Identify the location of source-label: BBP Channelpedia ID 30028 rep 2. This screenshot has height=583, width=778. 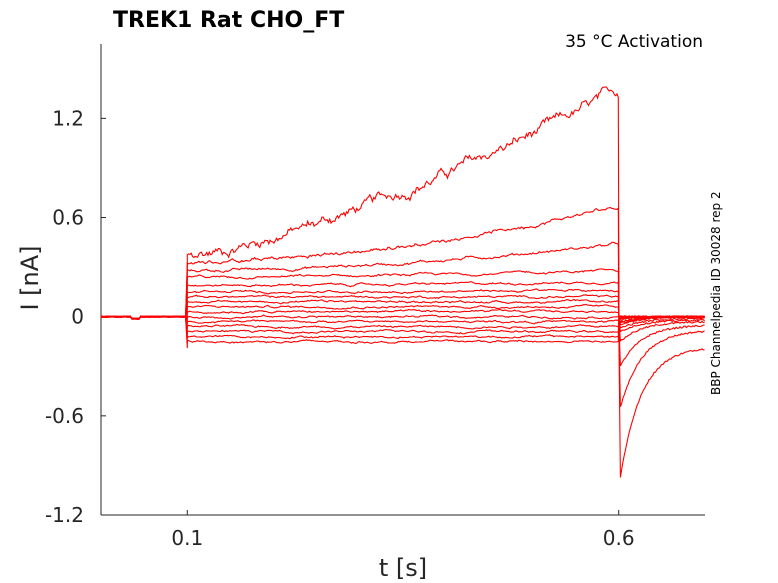
(716, 293).